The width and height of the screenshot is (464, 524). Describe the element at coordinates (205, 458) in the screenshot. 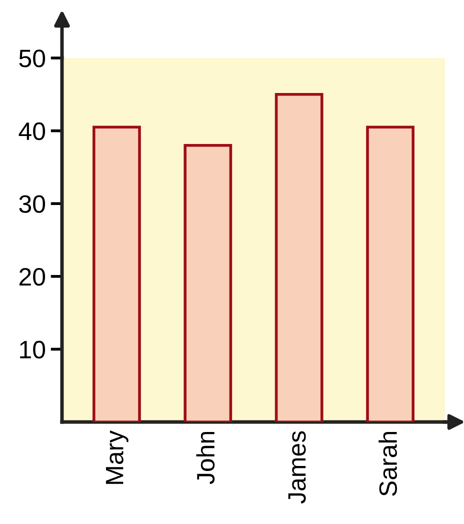

I see `x-tick-label: John` at that location.